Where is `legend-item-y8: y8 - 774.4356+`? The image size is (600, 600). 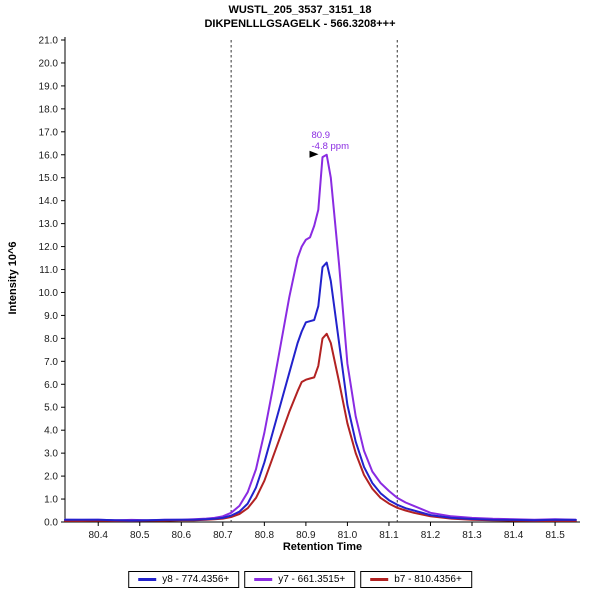
legend-item-y8: y8 - 774.4356+ is located at coordinates (184, 579).